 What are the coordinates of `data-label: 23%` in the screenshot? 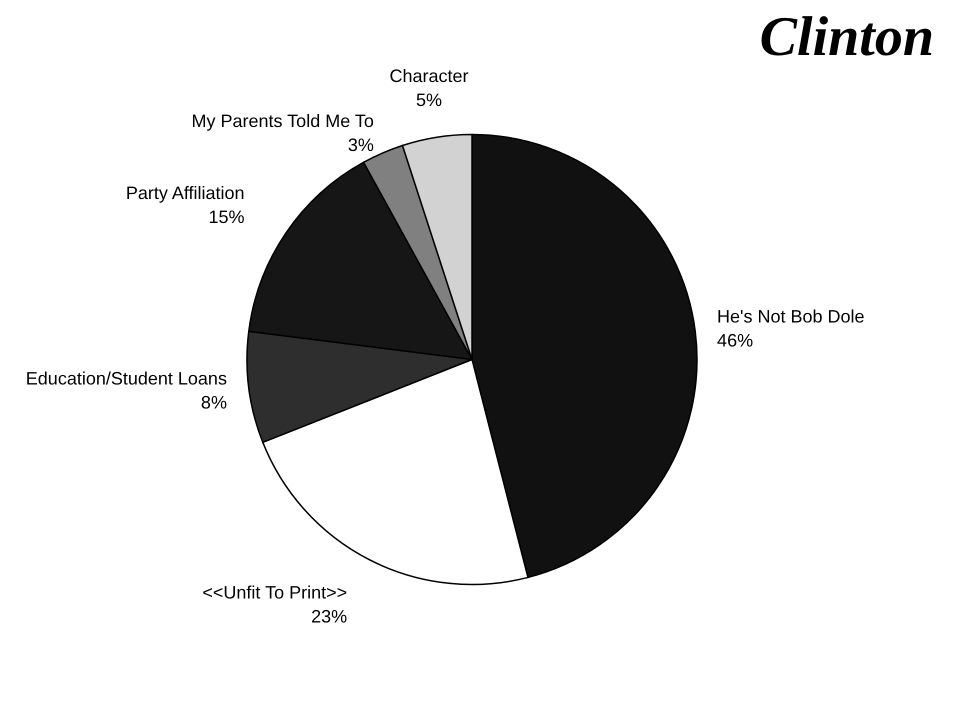 It's located at (329, 616).